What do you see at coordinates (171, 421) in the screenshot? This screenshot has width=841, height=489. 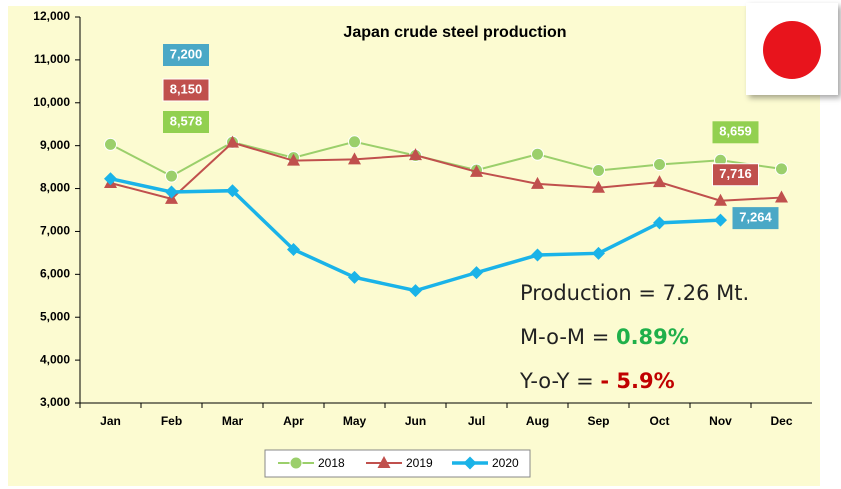 I see `x-tick-label: Feb` at bounding box center [171, 421].